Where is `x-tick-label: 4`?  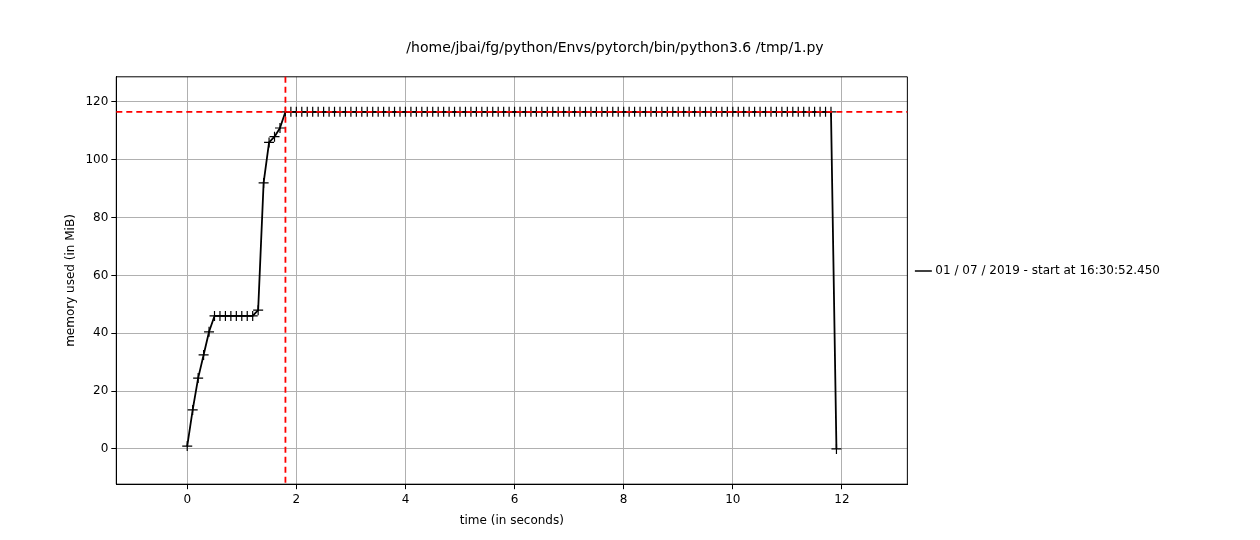 x-tick-label: 4 is located at coordinates (405, 498).